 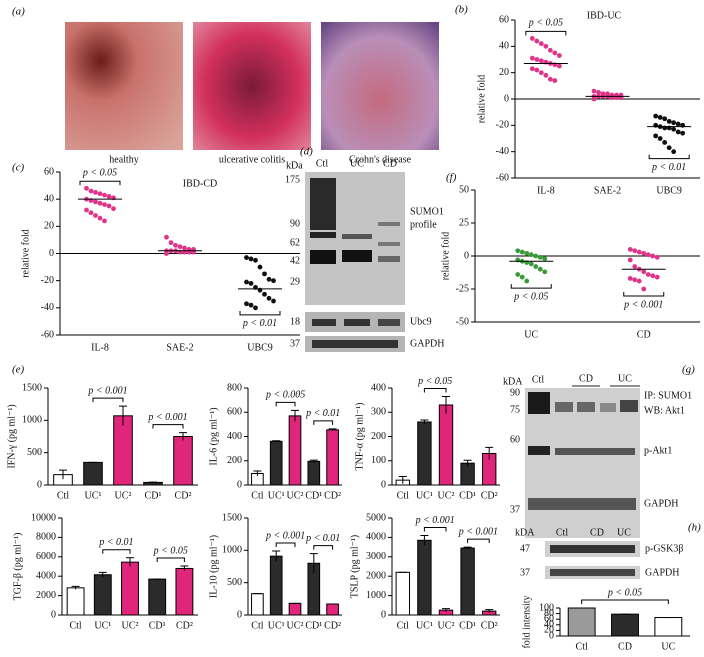 What do you see at coordinates (378, 460) in the screenshot?
I see `y-tick-label: 100` at bounding box center [378, 460].